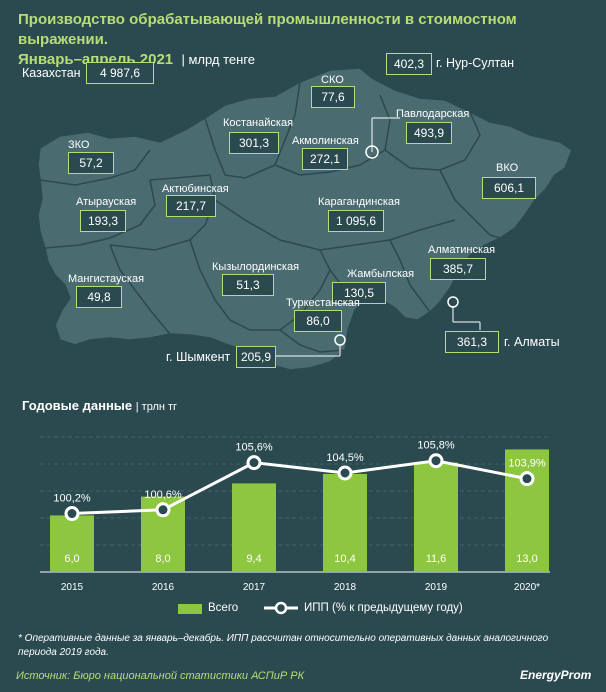  What do you see at coordinates (318, 321) in the screenshot?
I see `region-value: 86,0` at bounding box center [318, 321].